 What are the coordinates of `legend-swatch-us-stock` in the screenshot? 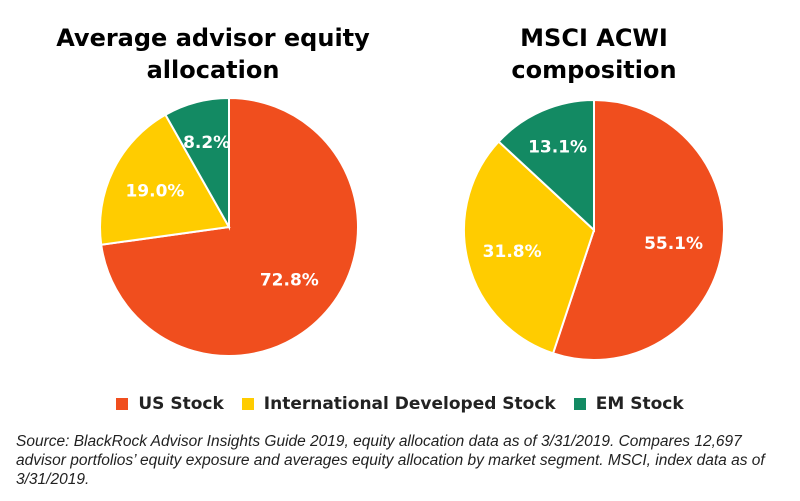 It's located at (122, 404).